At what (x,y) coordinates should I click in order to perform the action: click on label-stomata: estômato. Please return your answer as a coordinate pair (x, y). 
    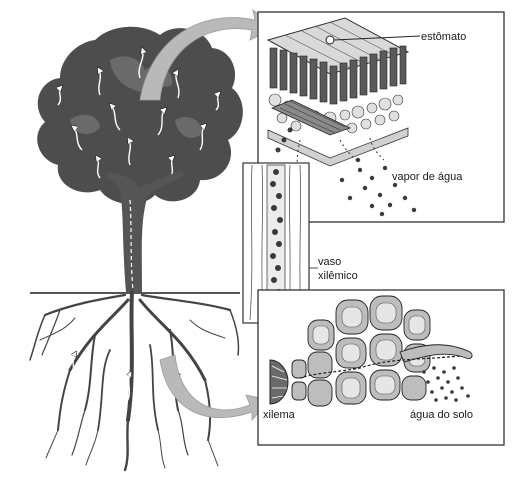
    Looking at the image, I should click on (443, 37).